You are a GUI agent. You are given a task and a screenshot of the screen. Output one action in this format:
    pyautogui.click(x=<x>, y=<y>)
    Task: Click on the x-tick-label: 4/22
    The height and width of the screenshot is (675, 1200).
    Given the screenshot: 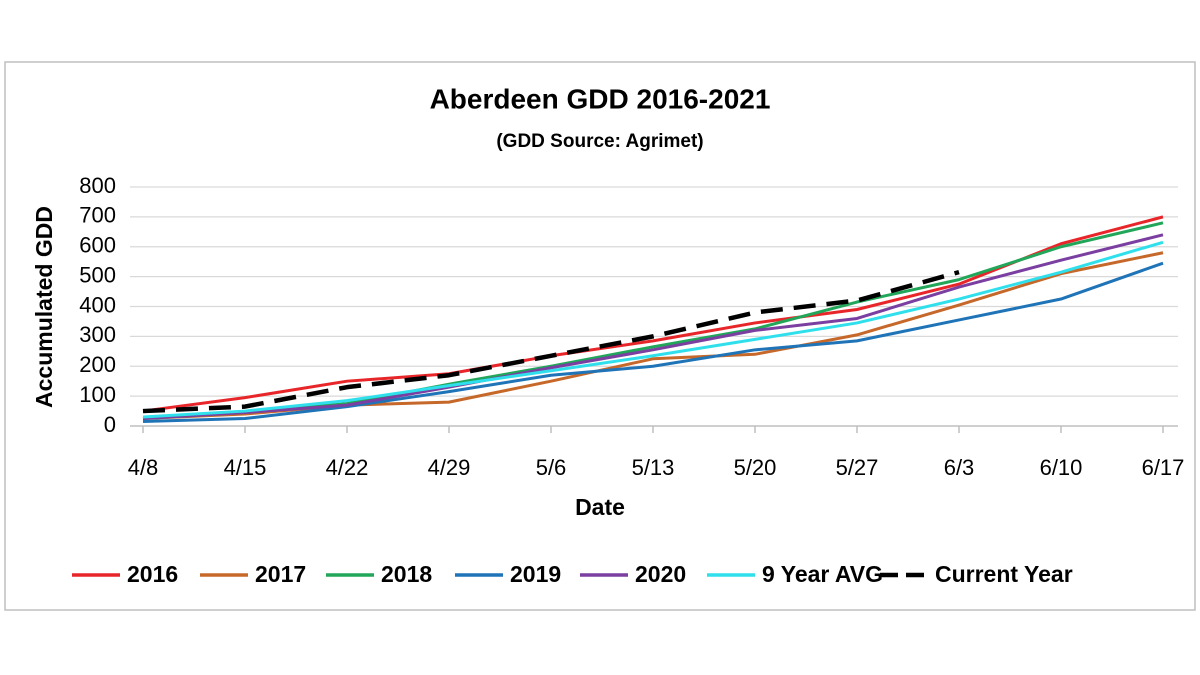 What is the action you would take?
    pyautogui.click(x=347, y=467)
    